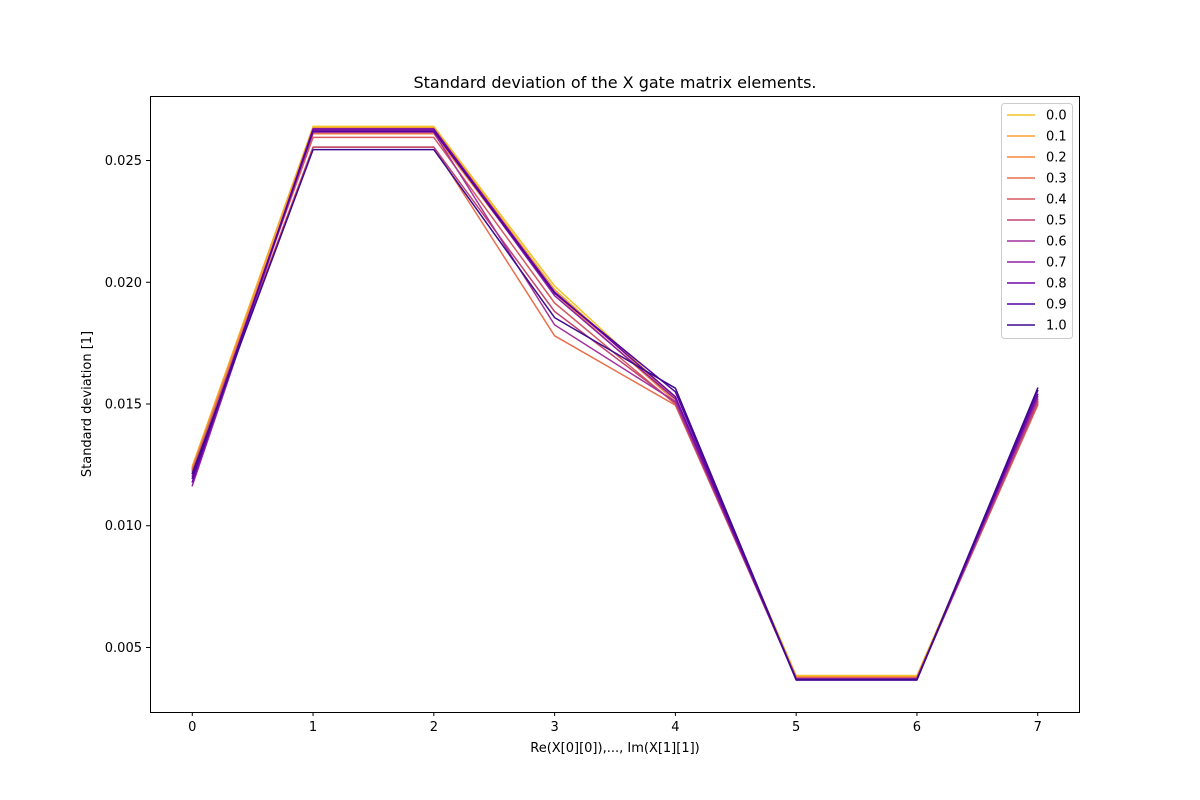 The image size is (1200, 800). Describe the element at coordinates (123, 283) in the screenshot. I see `y-tick-label: 0.020` at that location.